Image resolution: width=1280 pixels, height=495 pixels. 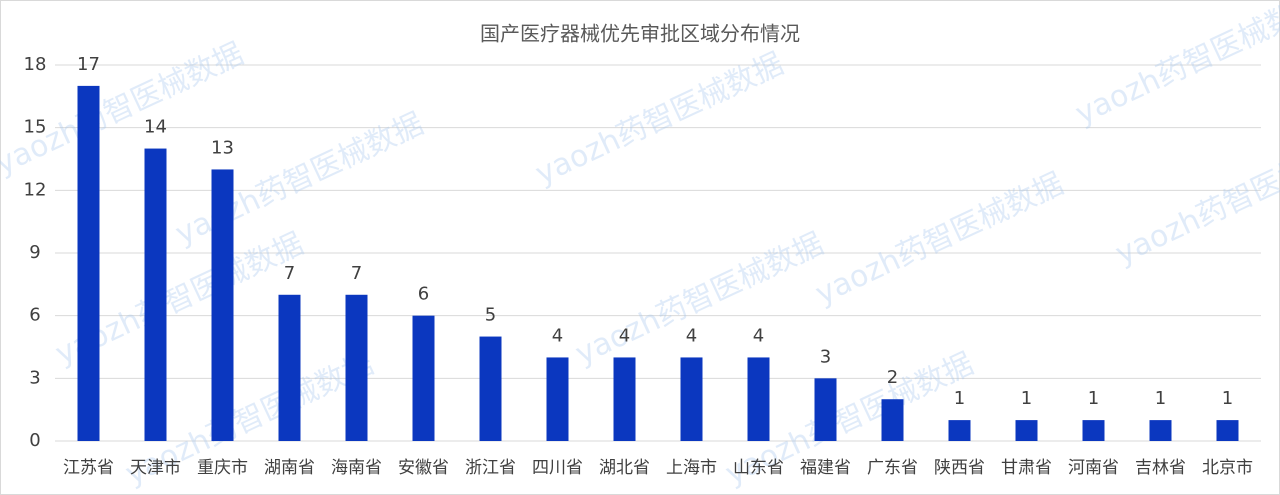 What do you see at coordinates (1026, 468) in the screenshot?
I see `x-tick-label: 甘肃省` at bounding box center [1026, 468].